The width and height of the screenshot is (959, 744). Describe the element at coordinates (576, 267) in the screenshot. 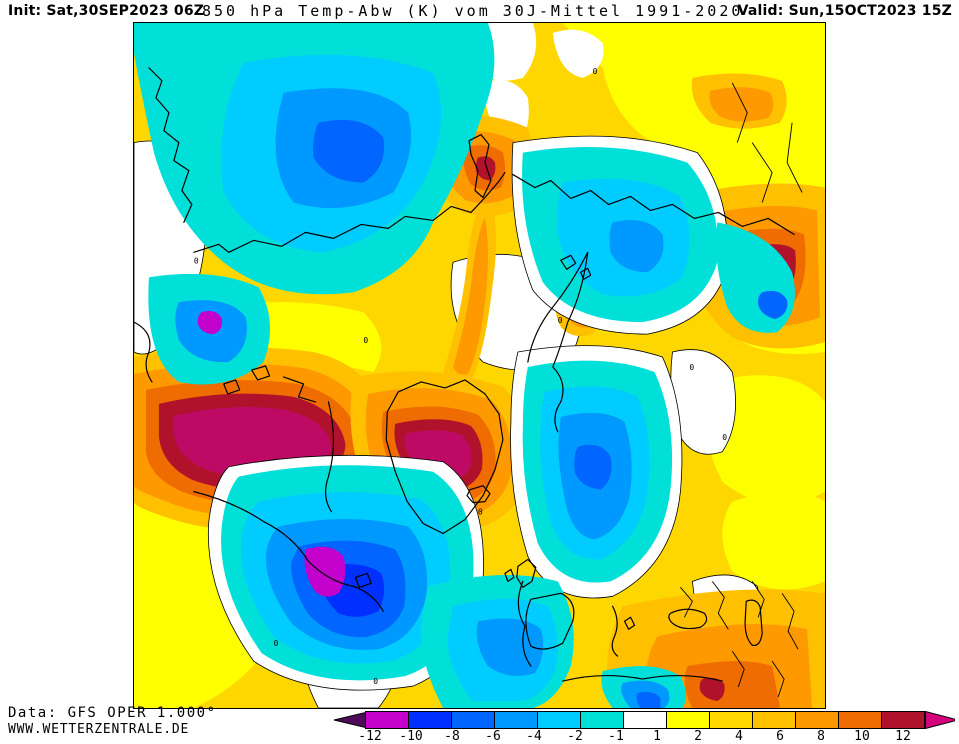

I see `coast-svalbard` at that location.